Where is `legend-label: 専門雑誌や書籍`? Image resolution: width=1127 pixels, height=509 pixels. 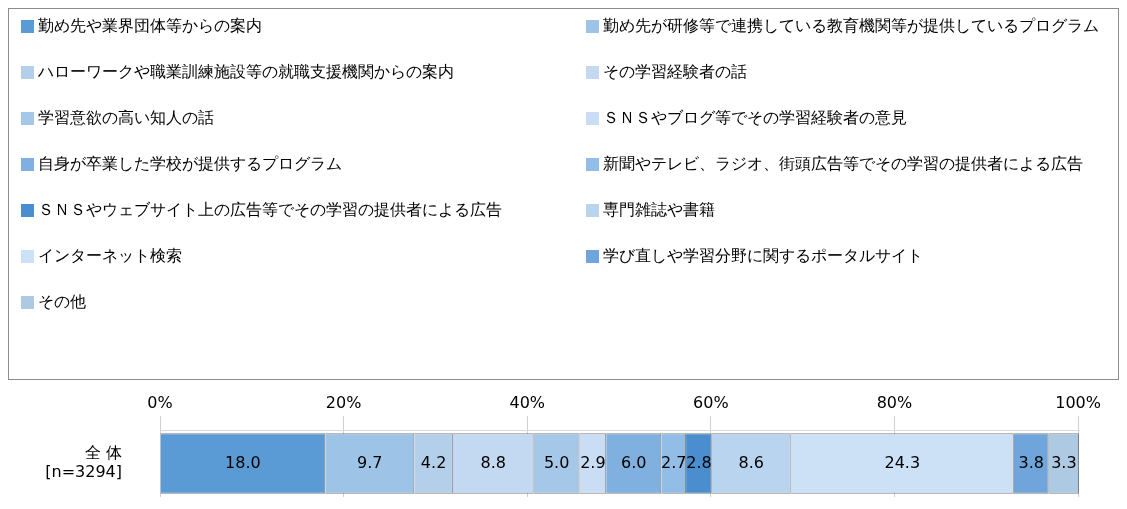 legend-label: 専門雑誌や書籍 is located at coordinates (659, 210).